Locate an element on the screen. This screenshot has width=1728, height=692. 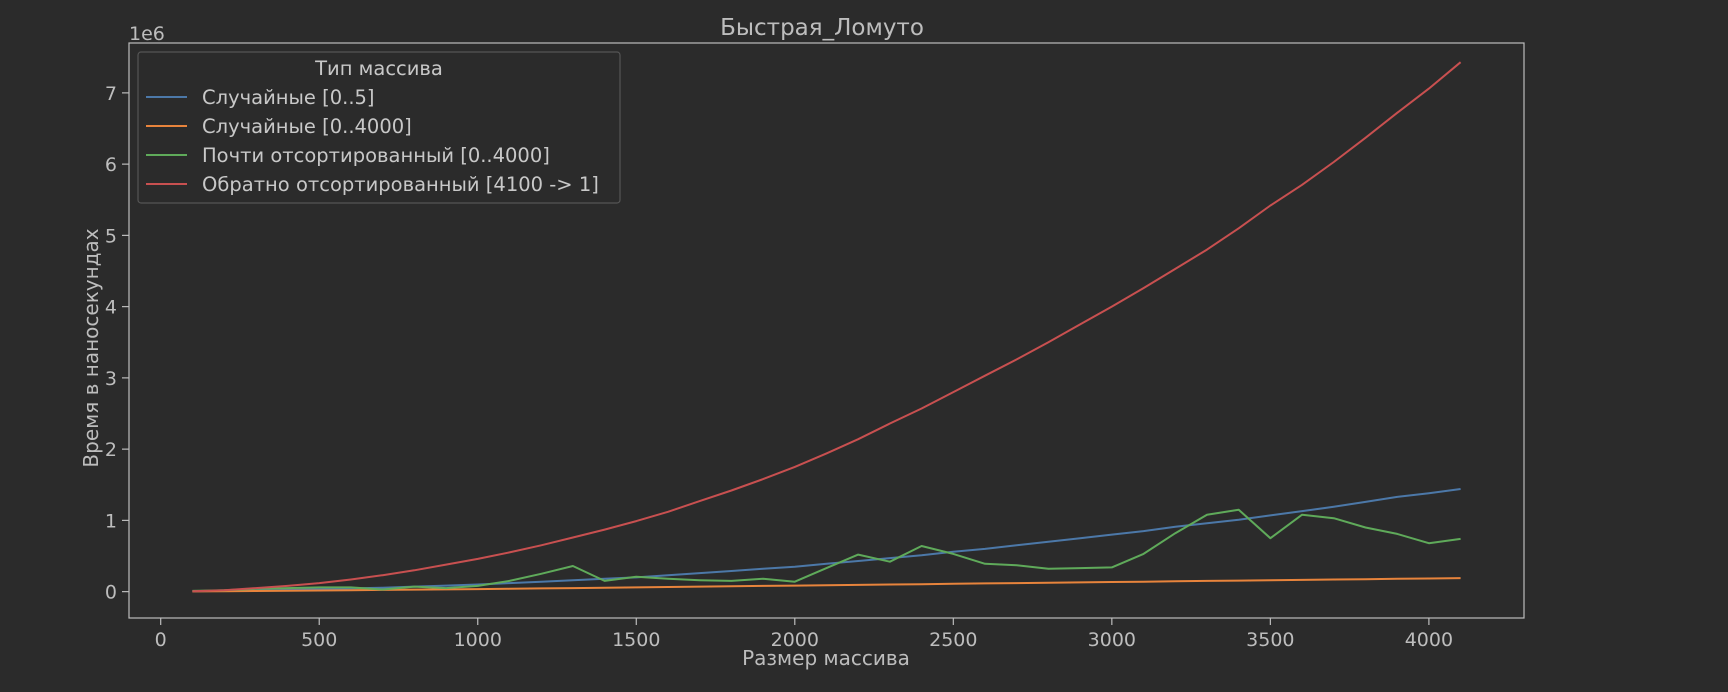
legend-title: Тип массива is located at coordinates (378, 68).